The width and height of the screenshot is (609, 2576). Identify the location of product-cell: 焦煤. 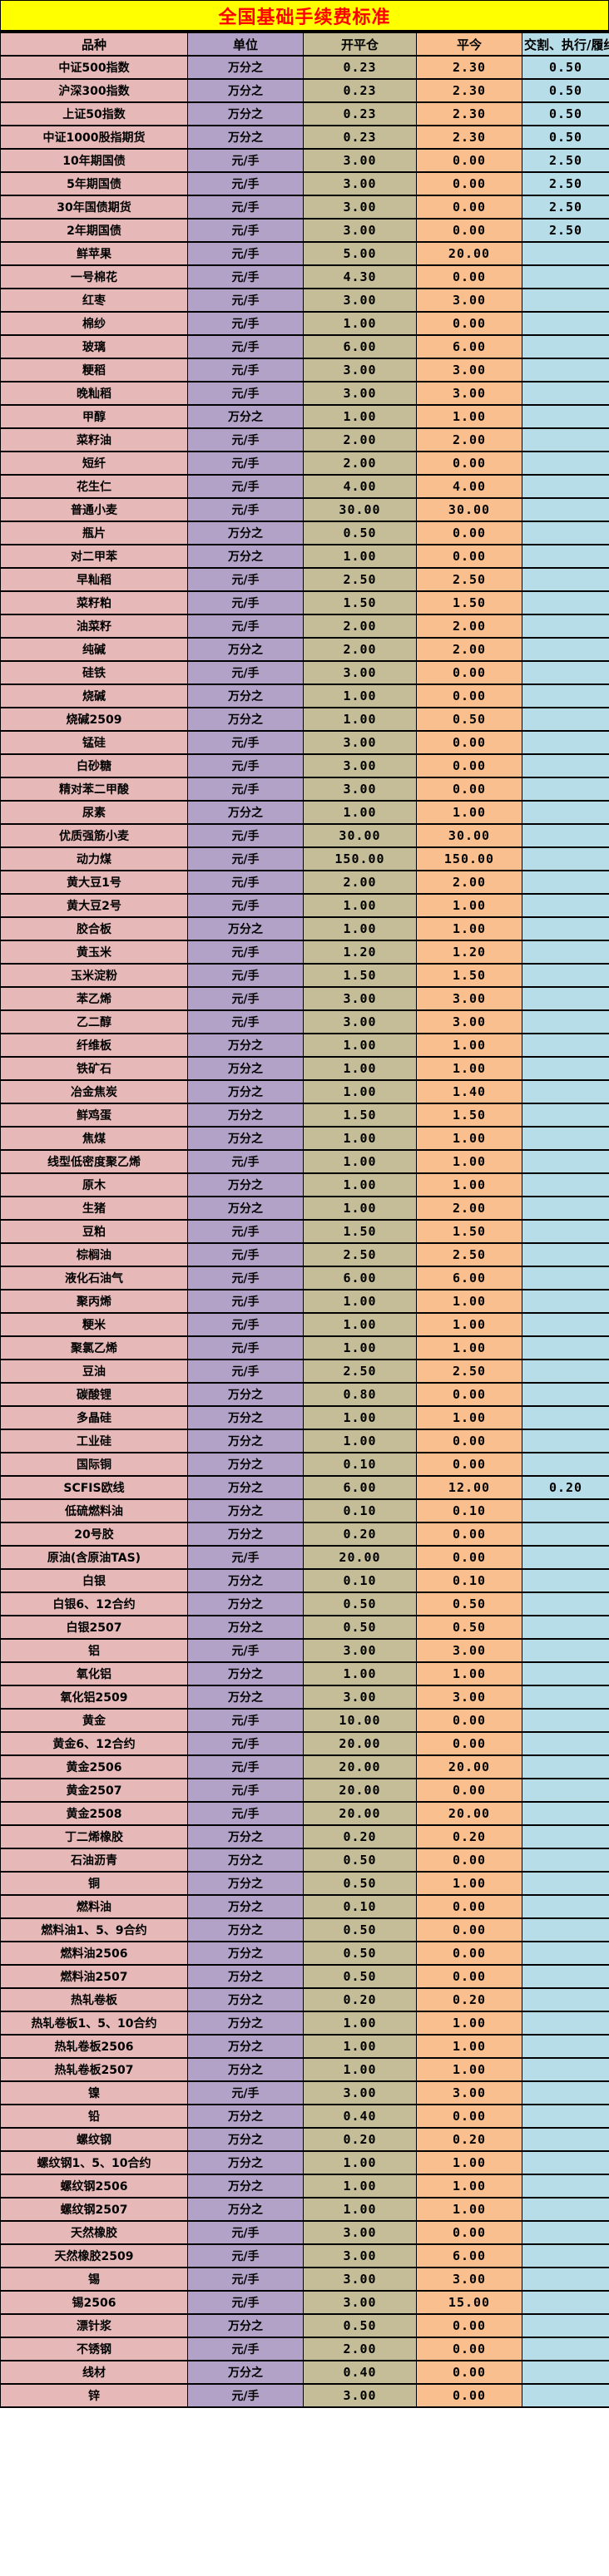
(94, 1138).